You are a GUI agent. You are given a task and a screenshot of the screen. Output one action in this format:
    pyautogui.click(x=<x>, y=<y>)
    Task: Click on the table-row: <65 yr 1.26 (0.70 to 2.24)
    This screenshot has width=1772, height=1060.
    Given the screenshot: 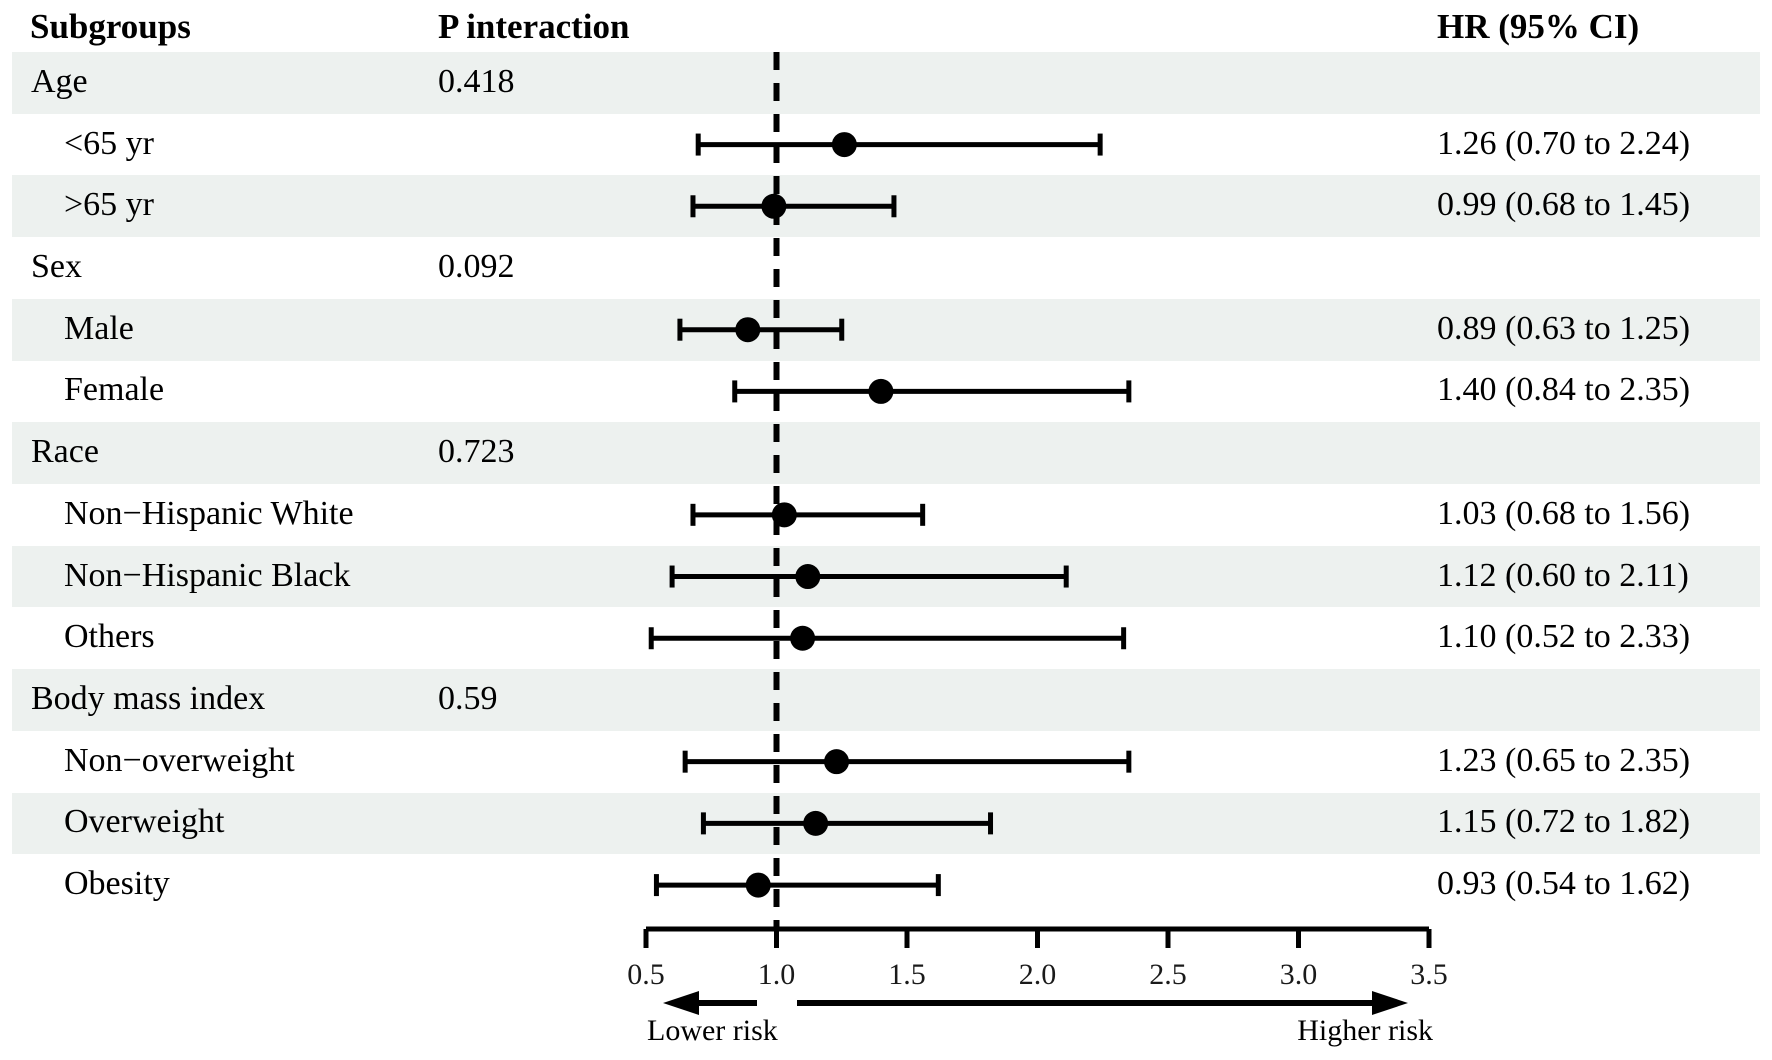 What is the action you would take?
    pyautogui.click(x=886, y=145)
    